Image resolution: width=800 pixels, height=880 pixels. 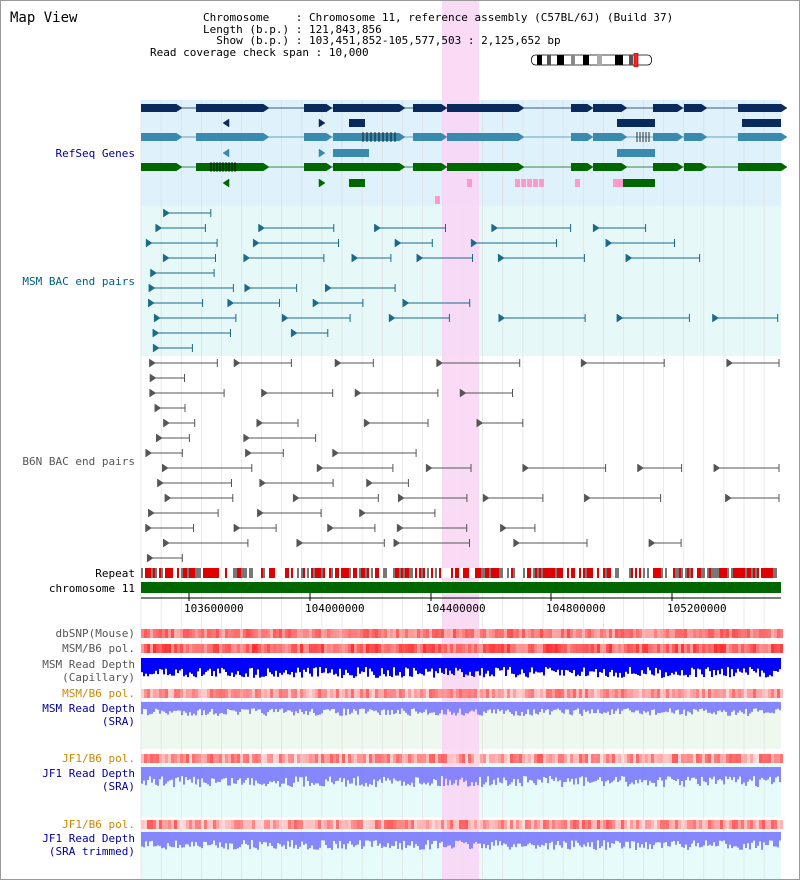 I want to click on gene-exon-block, so click(x=427, y=137).